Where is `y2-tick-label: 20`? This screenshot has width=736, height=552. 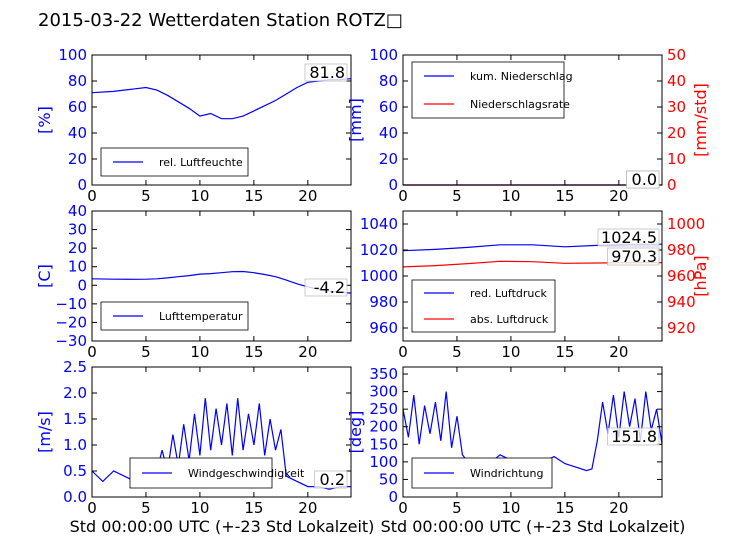
y2-tick-label: 20 is located at coordinates (676, 133).